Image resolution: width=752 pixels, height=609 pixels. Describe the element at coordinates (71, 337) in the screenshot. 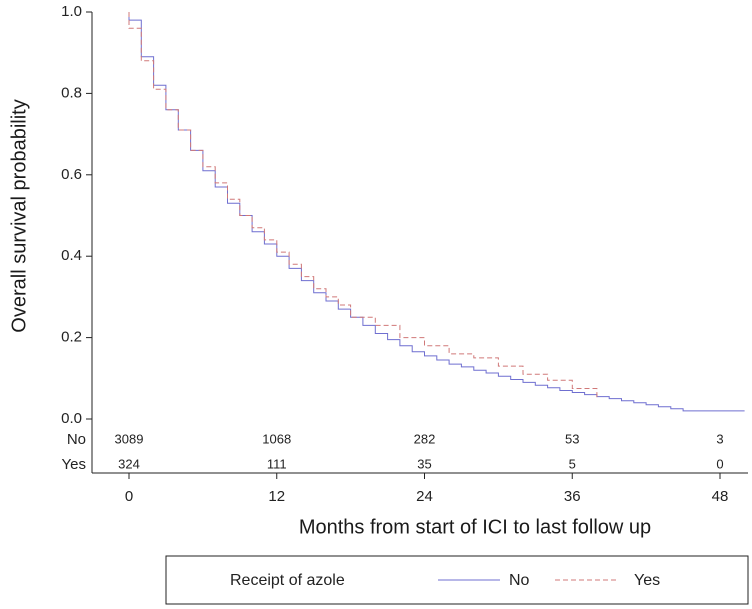

I see `y-tick-label: 0.2` at that location.